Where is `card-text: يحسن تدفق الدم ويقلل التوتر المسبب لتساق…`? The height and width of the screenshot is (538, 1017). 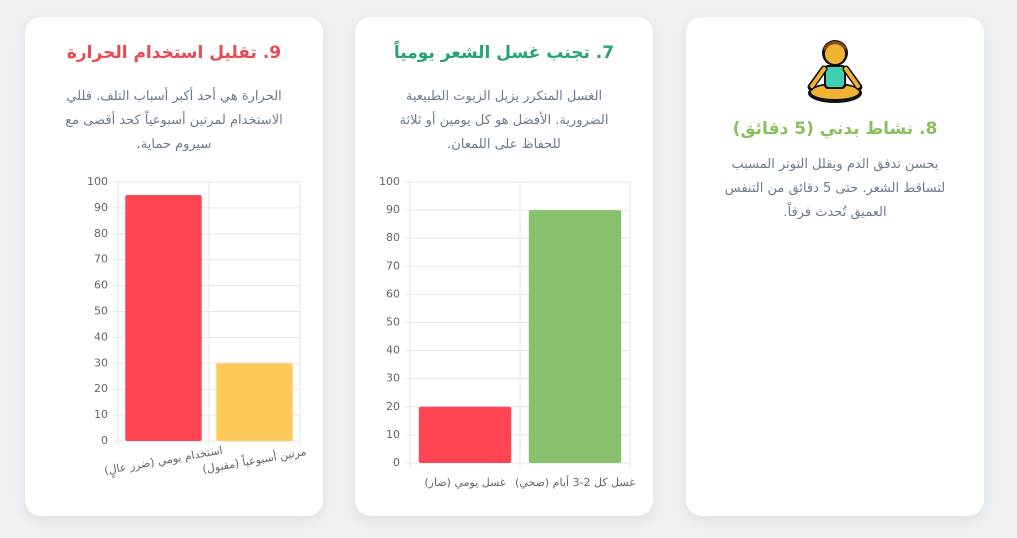 card-text: يحسن تدفق الدم ويقلل التوتر المسبب لتساق… is located at coordinates (835, 188).